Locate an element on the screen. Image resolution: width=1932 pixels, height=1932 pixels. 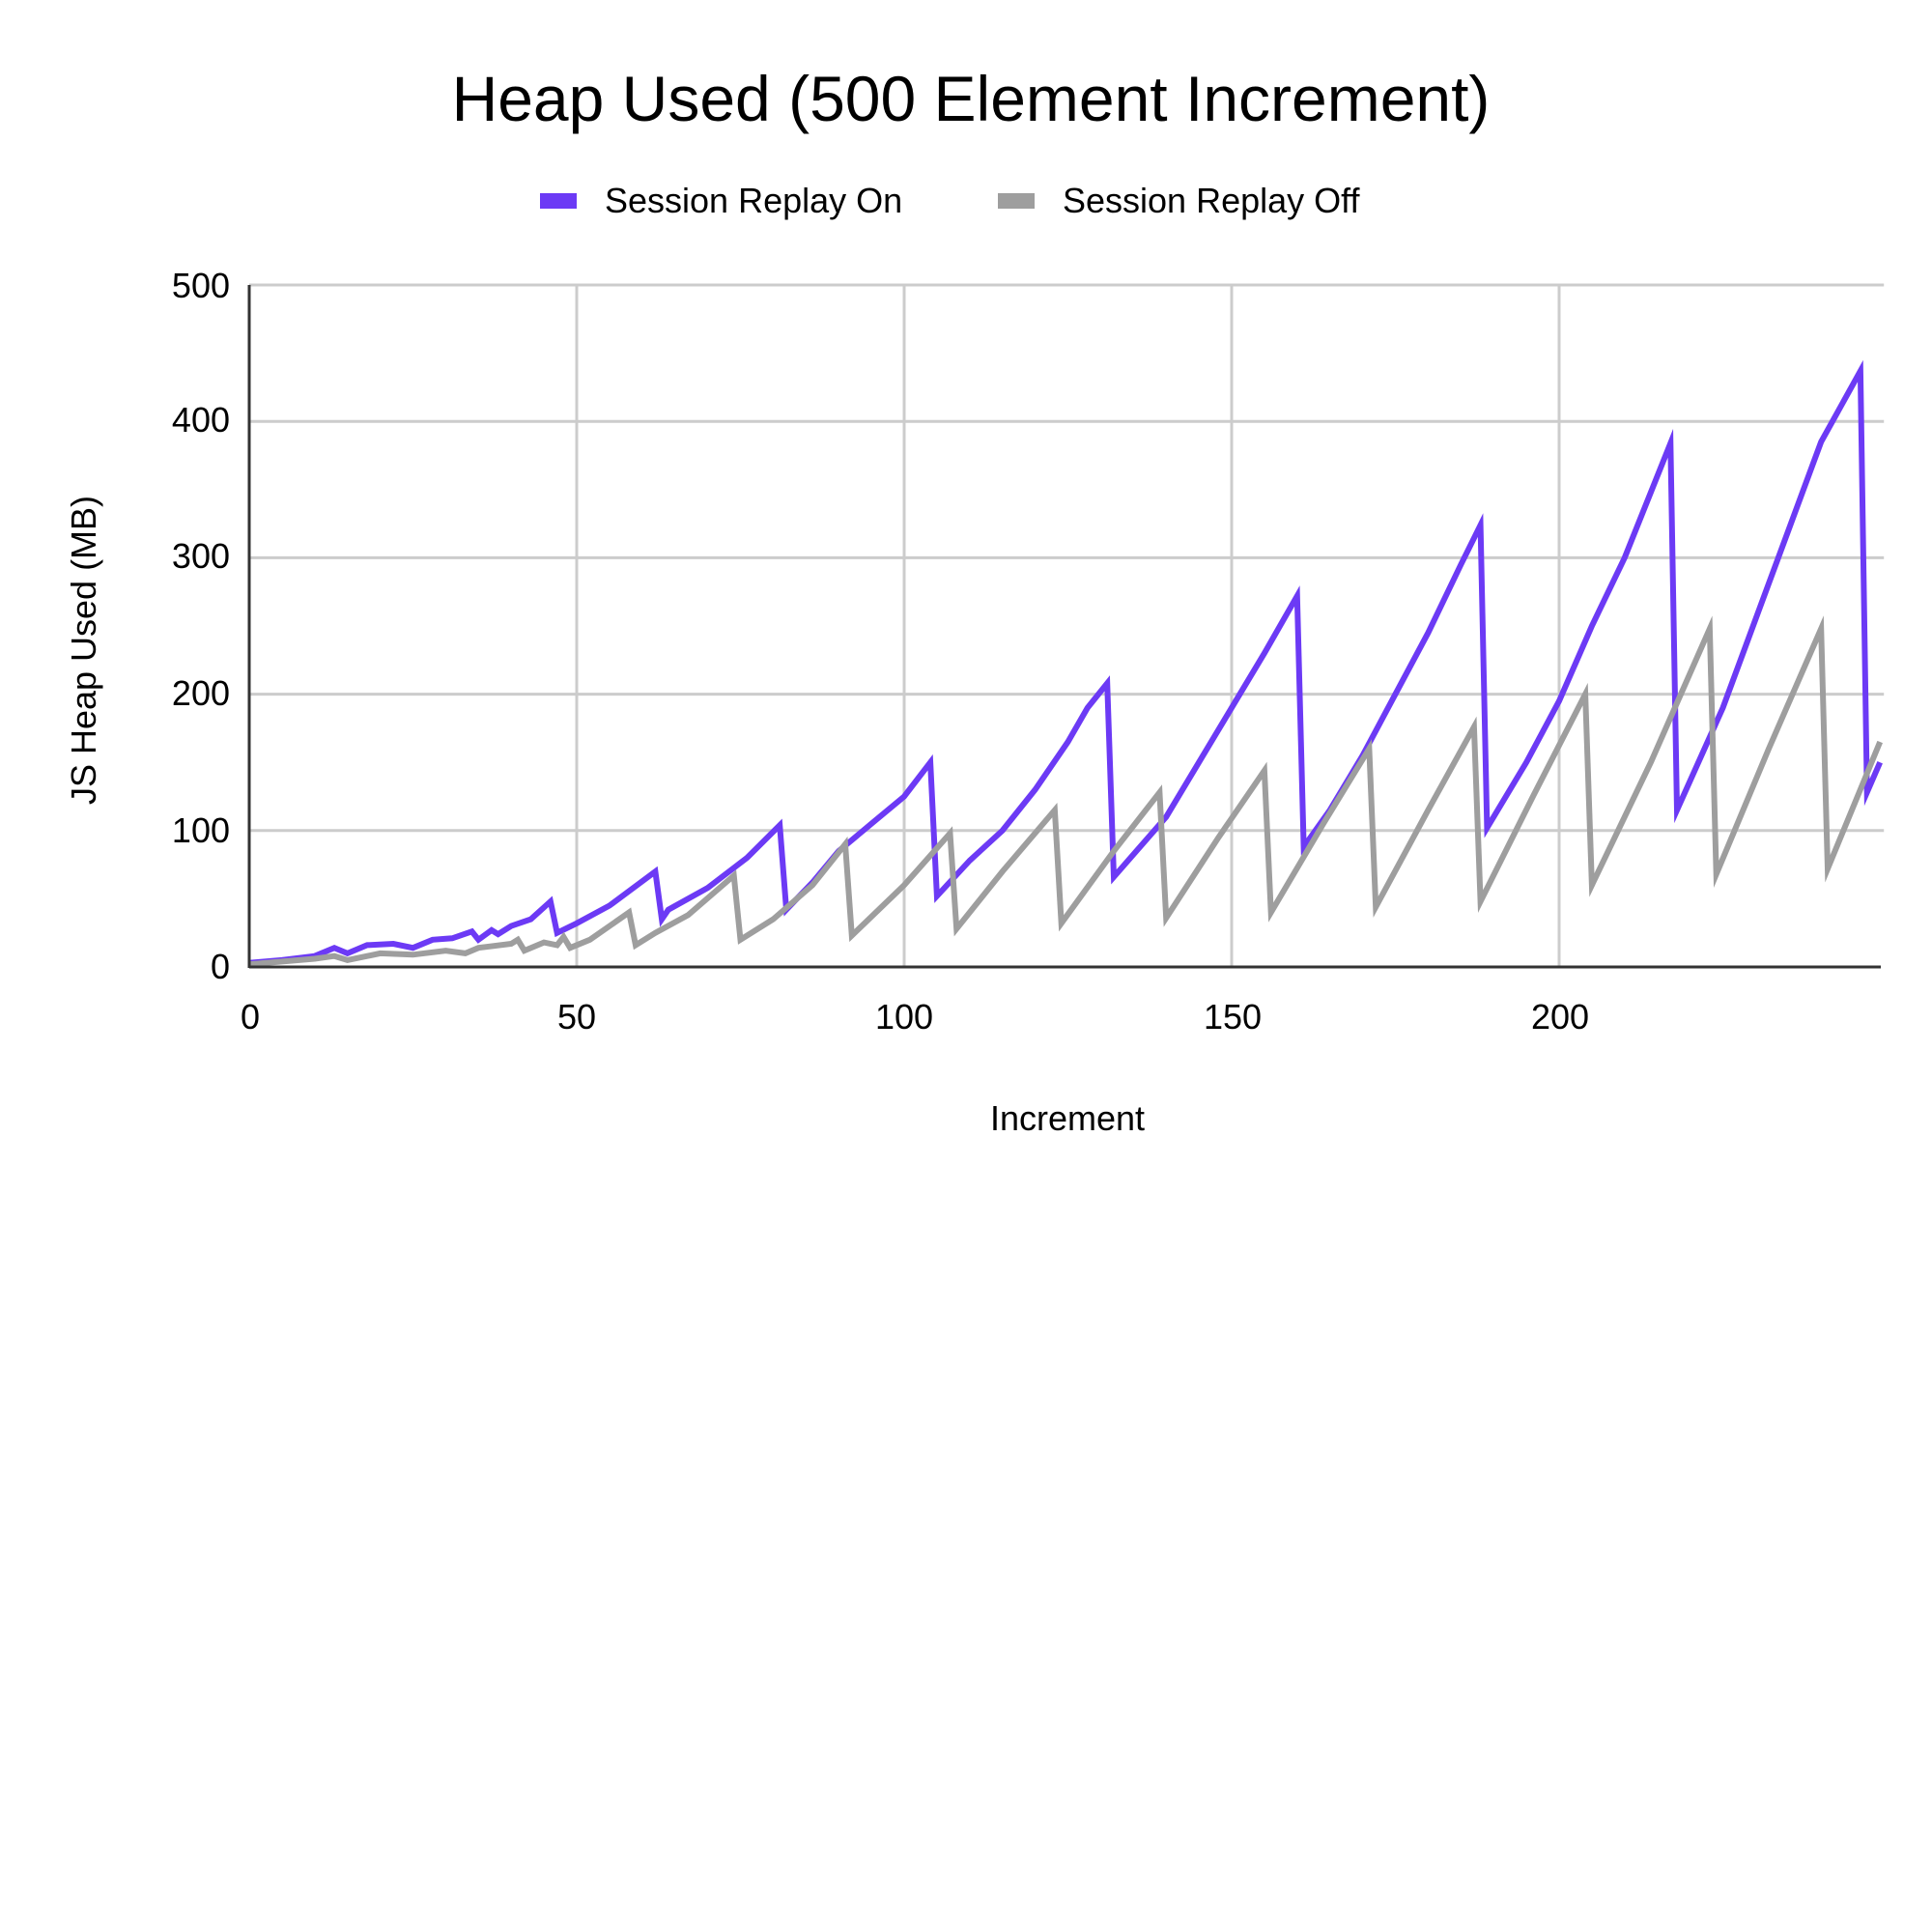
legend-label-on: Session Replay On is located at coordinates (754, 200).